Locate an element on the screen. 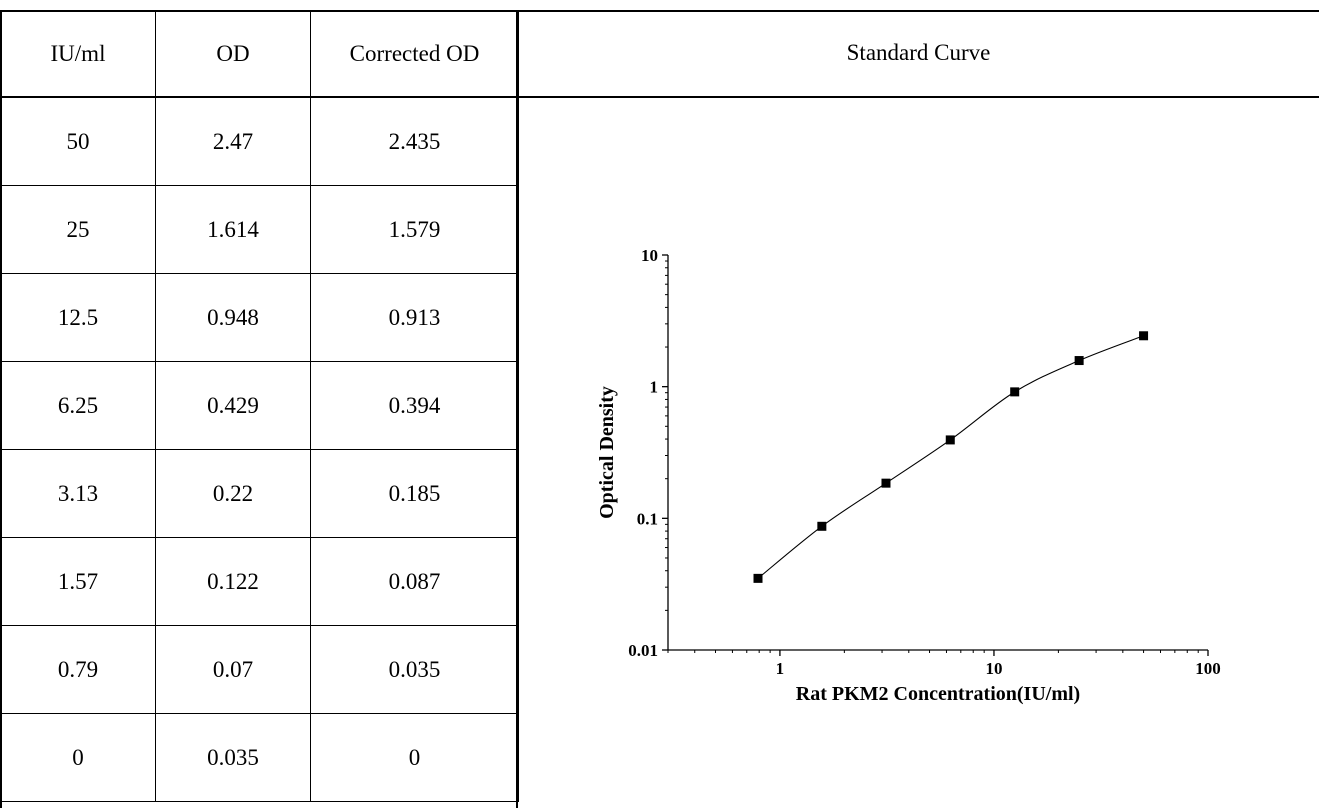 The width and height of the screenshot is (1319, 808). cell-corrected-od: 1.579 is located at coordinates (414, 229).